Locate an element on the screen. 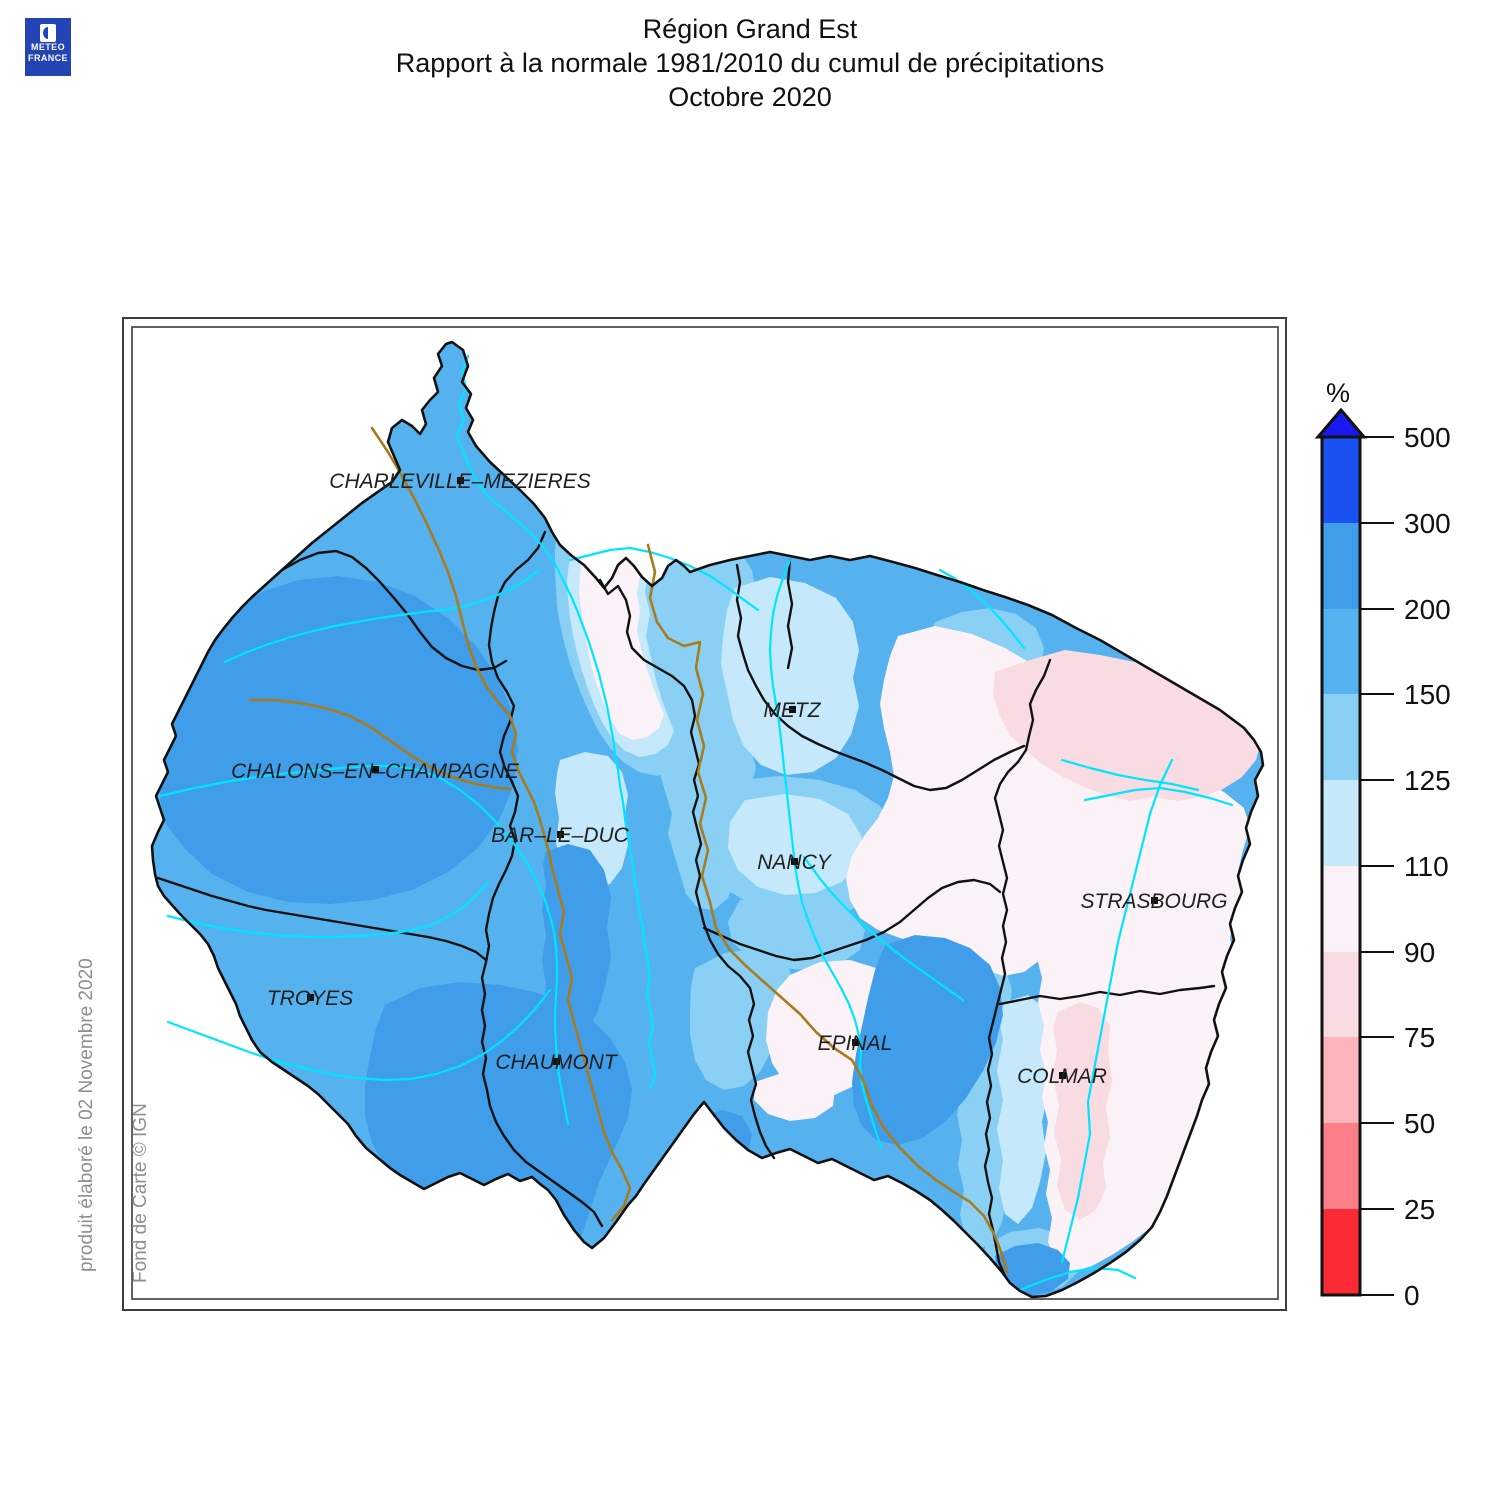  city-marker-nancy is located at coordinates (794, 861).